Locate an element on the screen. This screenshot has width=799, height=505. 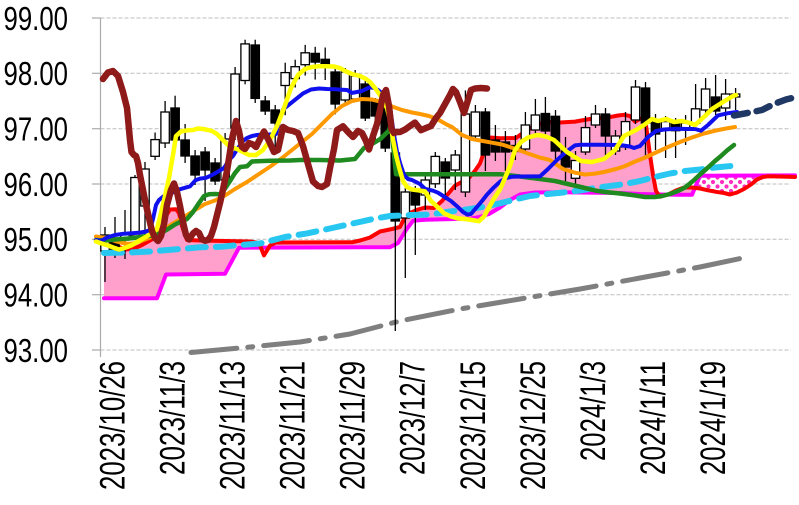
svg-text: 2023/11/13 is located at coordinates (233, 425).